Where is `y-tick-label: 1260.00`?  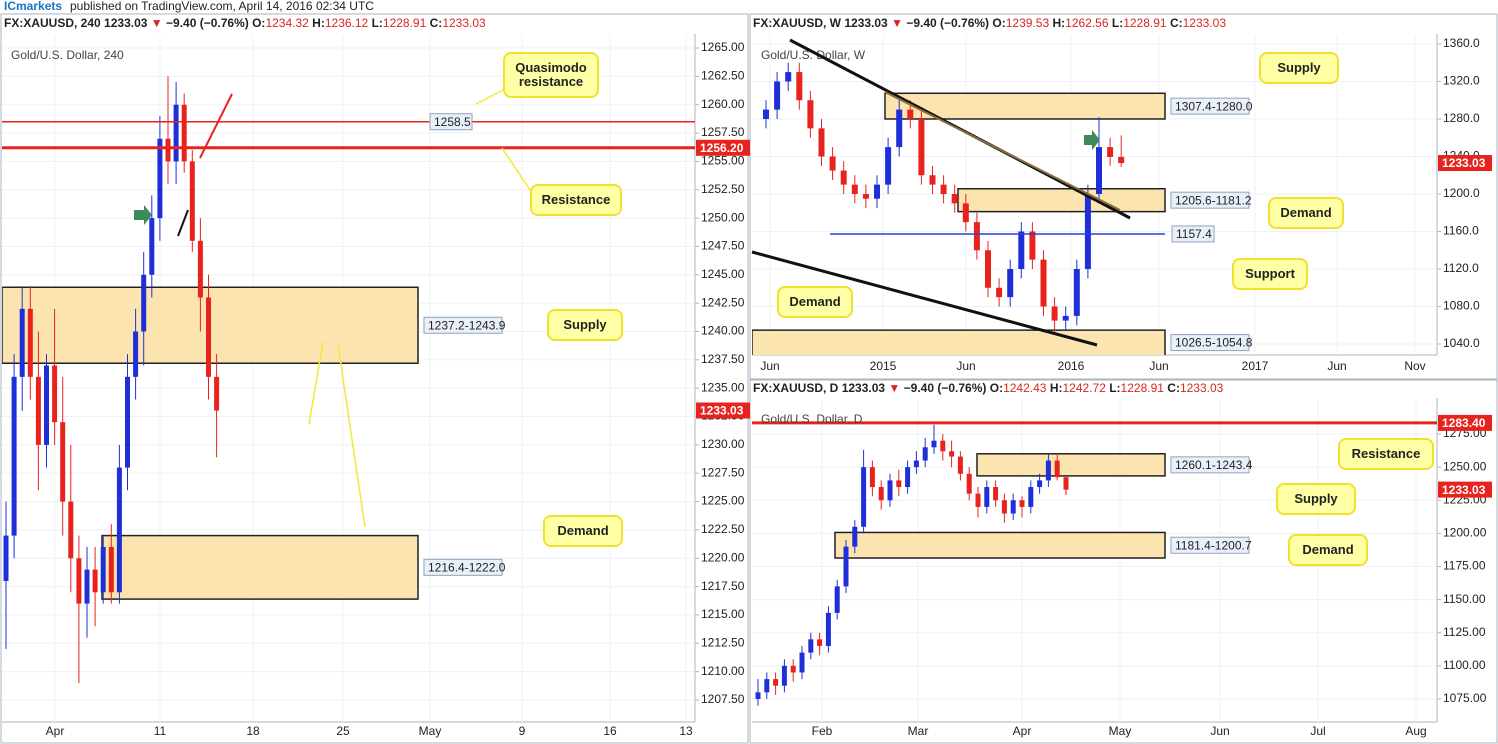 y-tick-label: 1260.00 is located at coordinates (723, 104).